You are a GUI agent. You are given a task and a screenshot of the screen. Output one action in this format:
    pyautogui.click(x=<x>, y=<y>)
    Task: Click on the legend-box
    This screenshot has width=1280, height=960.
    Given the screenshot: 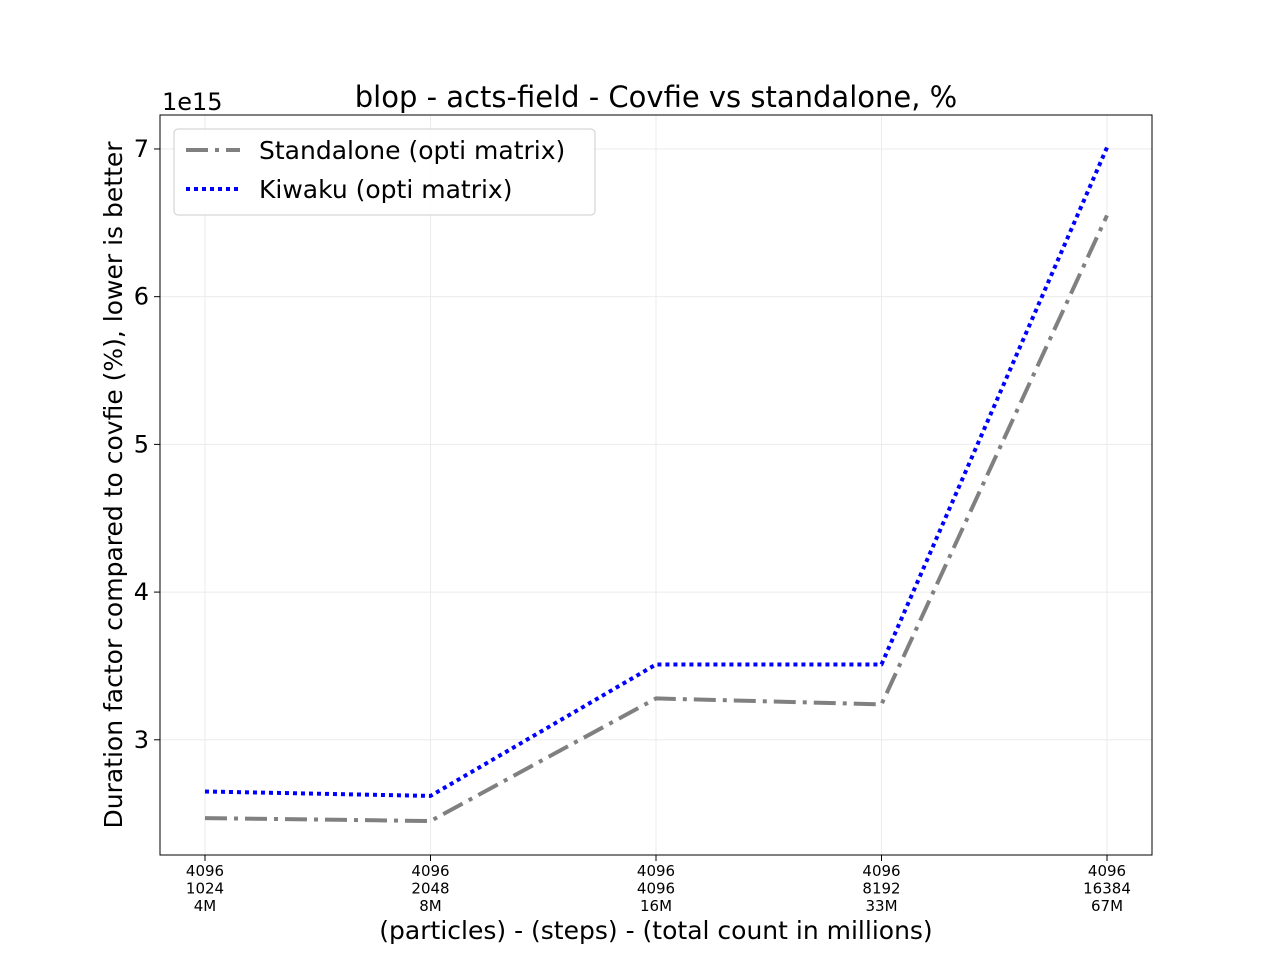 What is the action you would take?
    pyautogui.click(x=384, y=172)
    